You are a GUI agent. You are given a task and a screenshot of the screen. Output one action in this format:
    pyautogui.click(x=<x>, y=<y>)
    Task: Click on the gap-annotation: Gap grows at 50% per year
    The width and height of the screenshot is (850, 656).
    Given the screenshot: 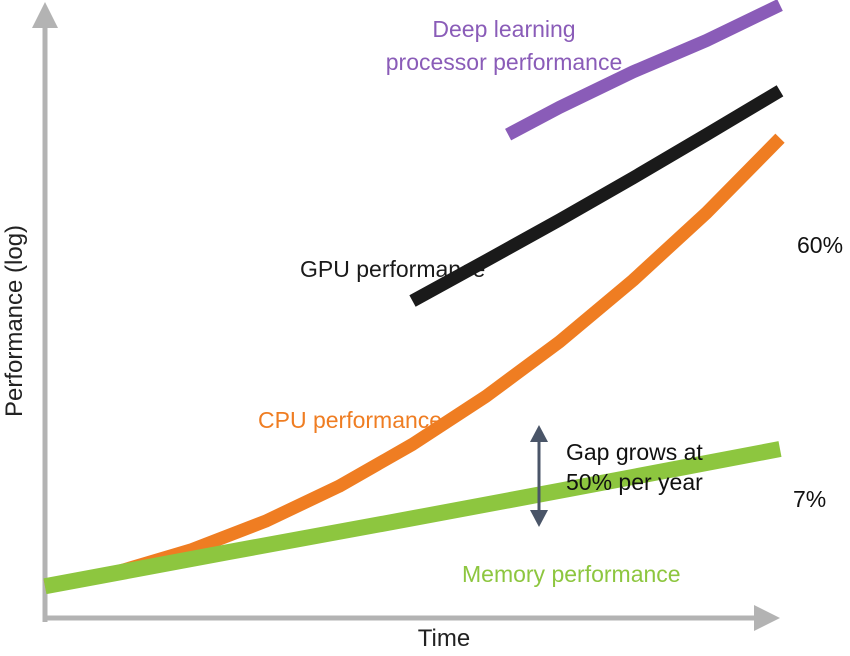 What is the action you would take?
    pyautogui.click(x=616, y=476)
    